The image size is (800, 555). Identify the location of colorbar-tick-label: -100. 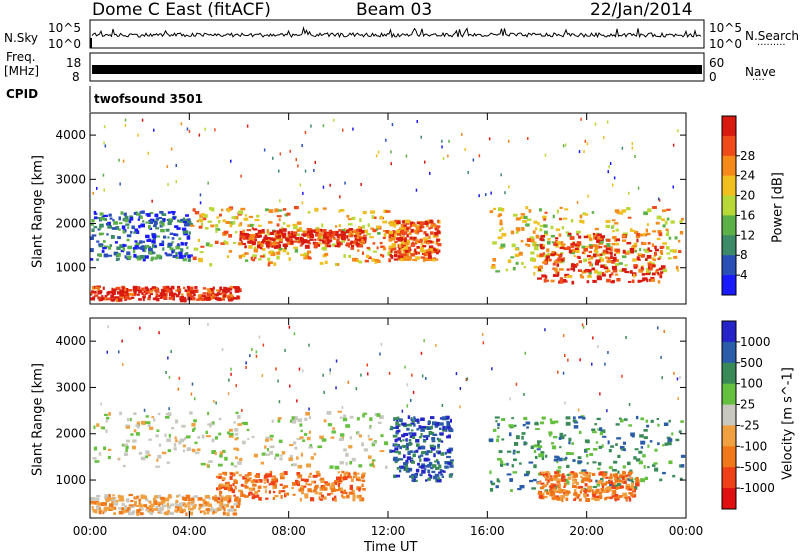
(753, 446).